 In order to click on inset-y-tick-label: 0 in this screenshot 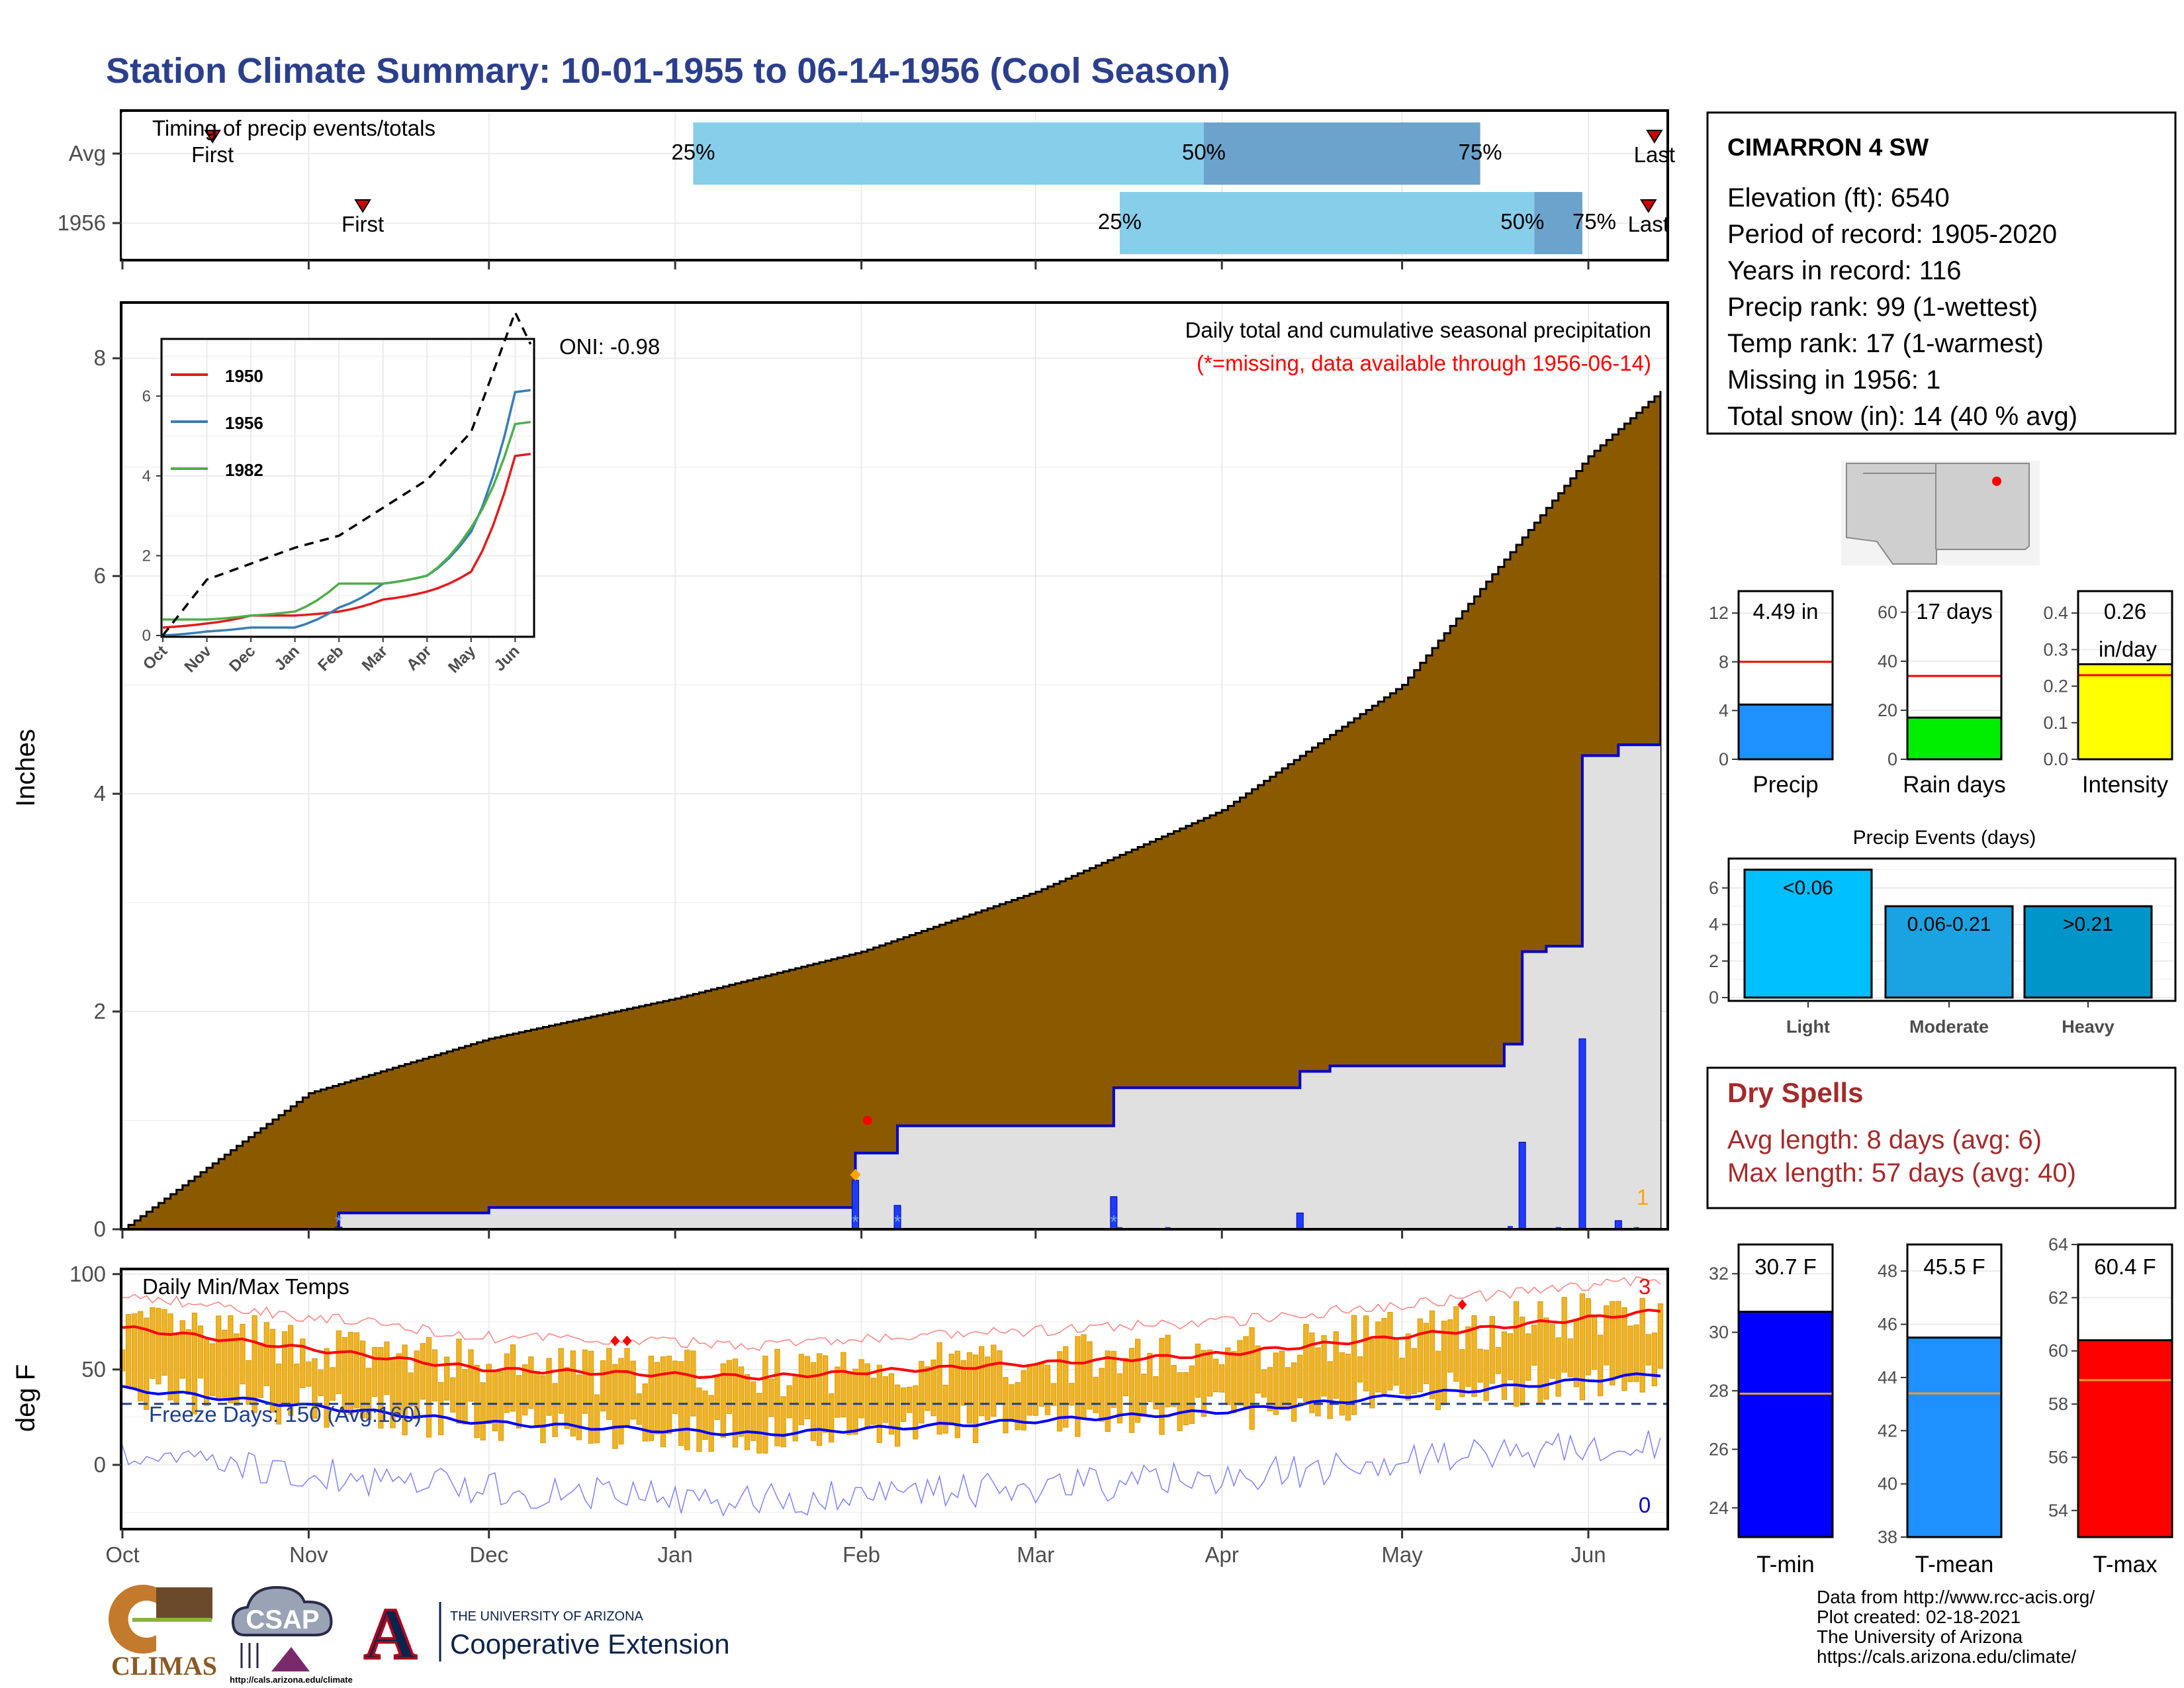, I will do `click(146, 636)`.